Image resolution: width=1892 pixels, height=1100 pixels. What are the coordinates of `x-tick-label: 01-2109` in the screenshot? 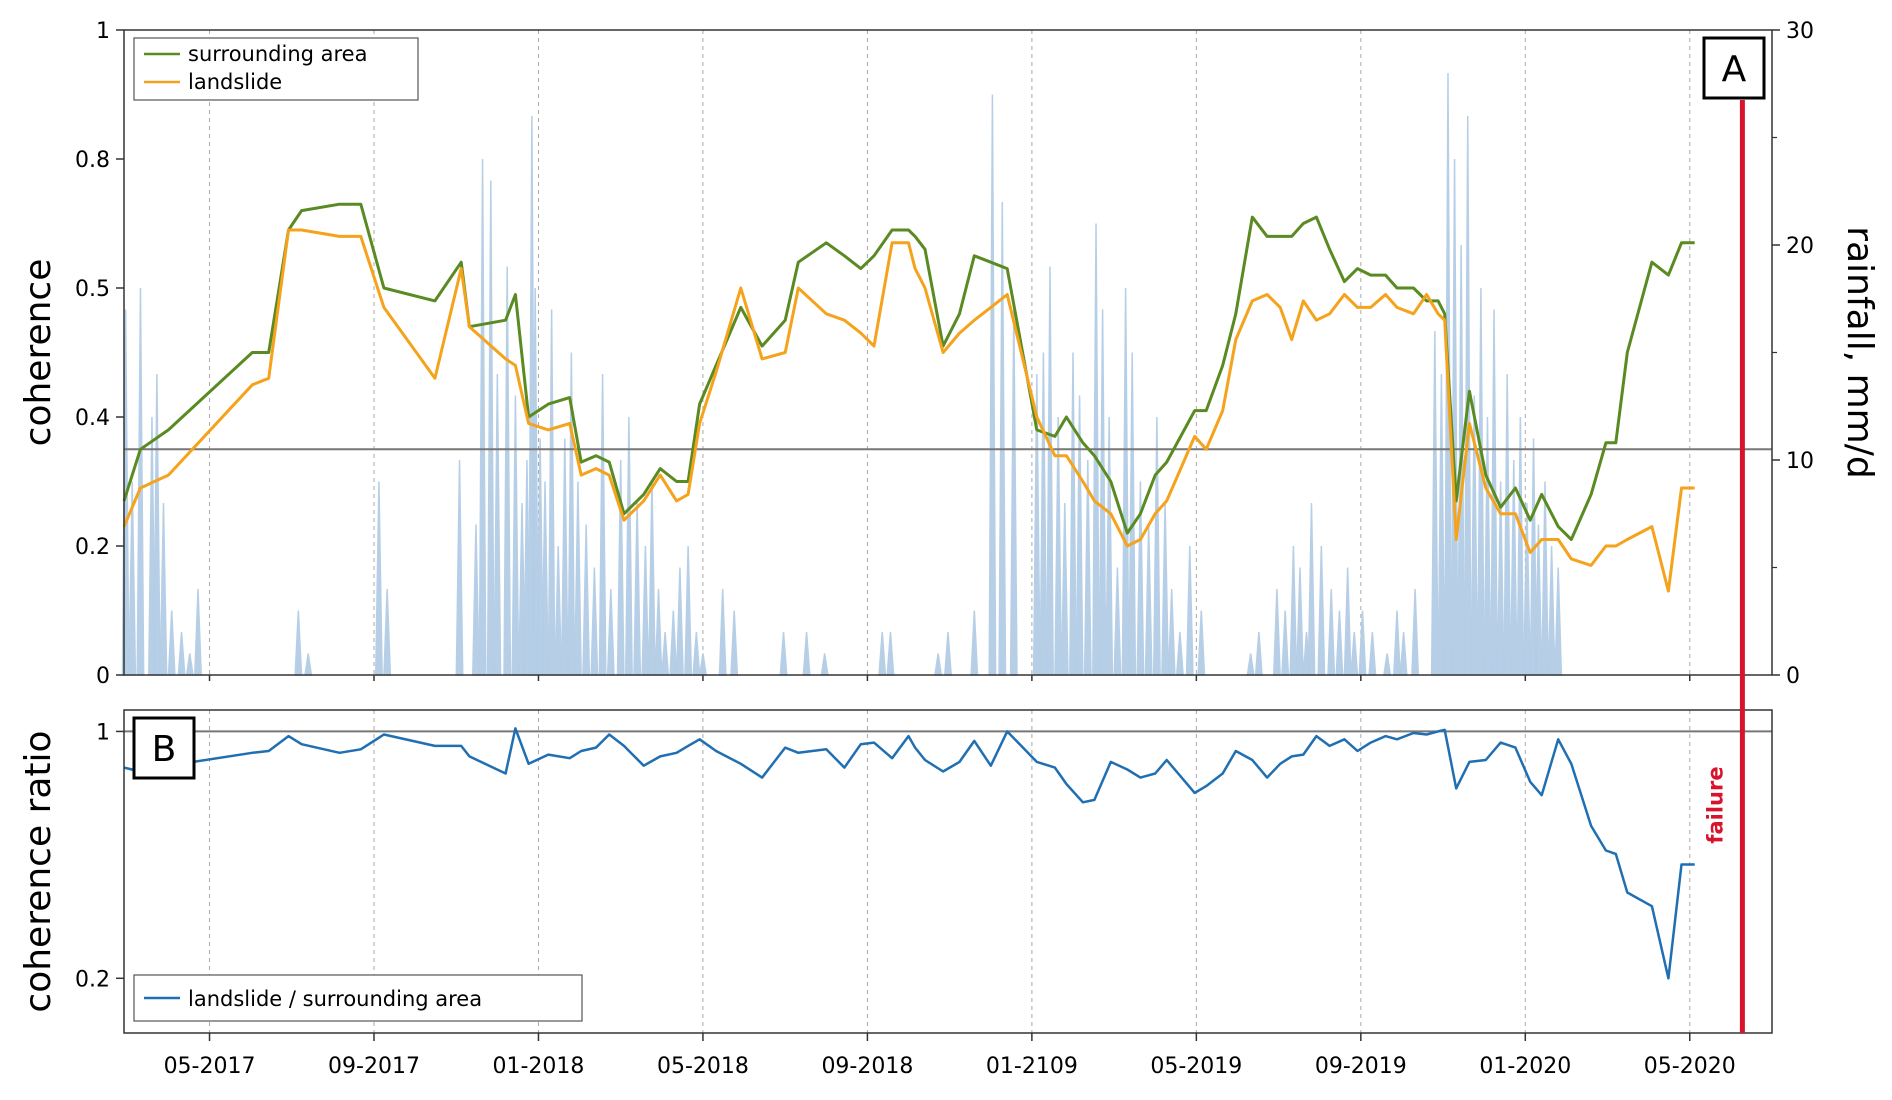 It's located at (1032, 1066).